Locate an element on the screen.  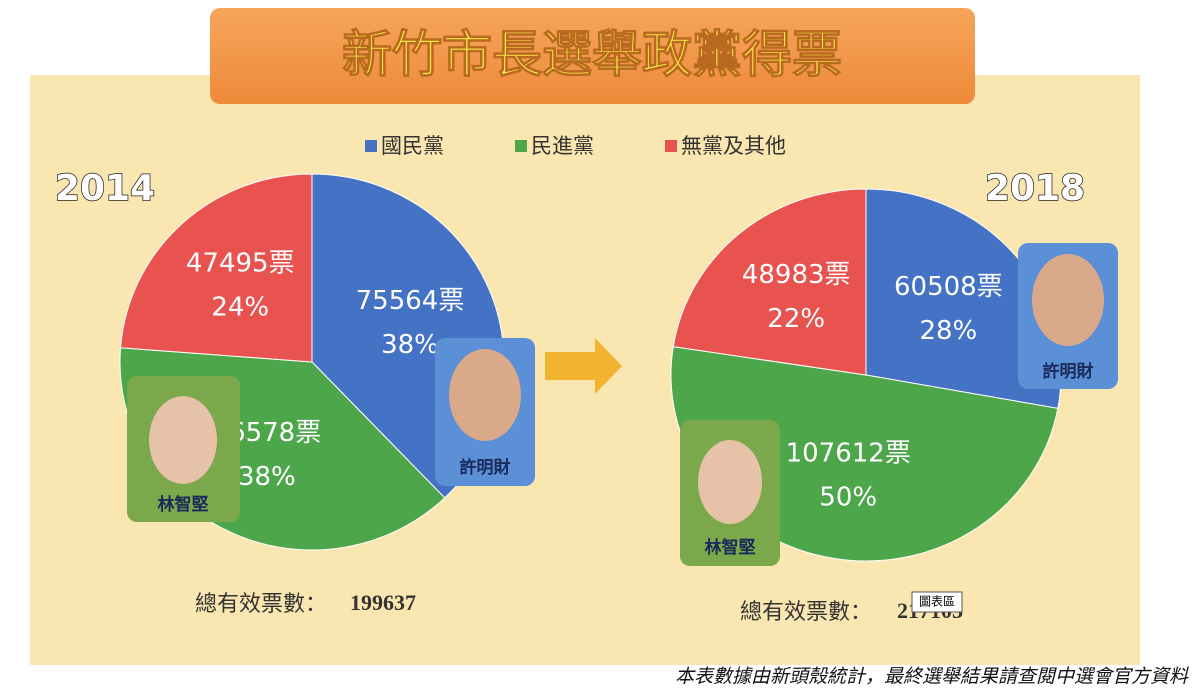
title-banner is located at coordinates (592, 56).